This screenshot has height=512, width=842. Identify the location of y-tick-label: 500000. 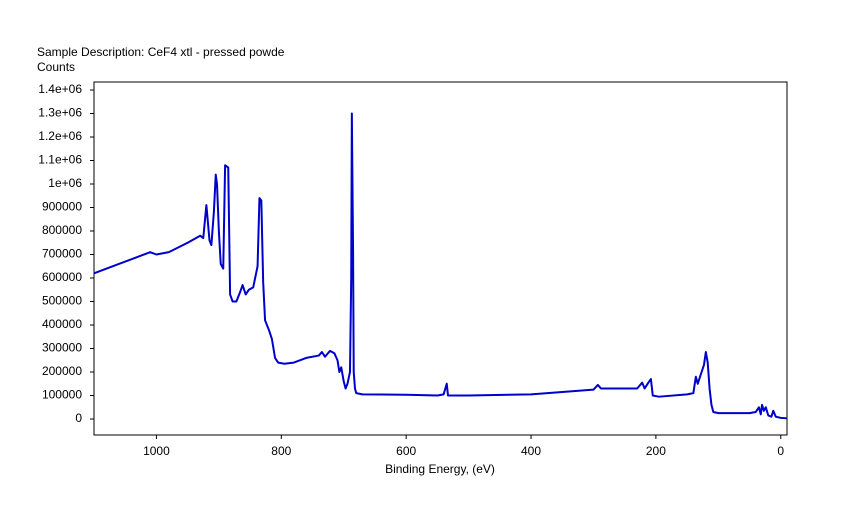
(62, 301).